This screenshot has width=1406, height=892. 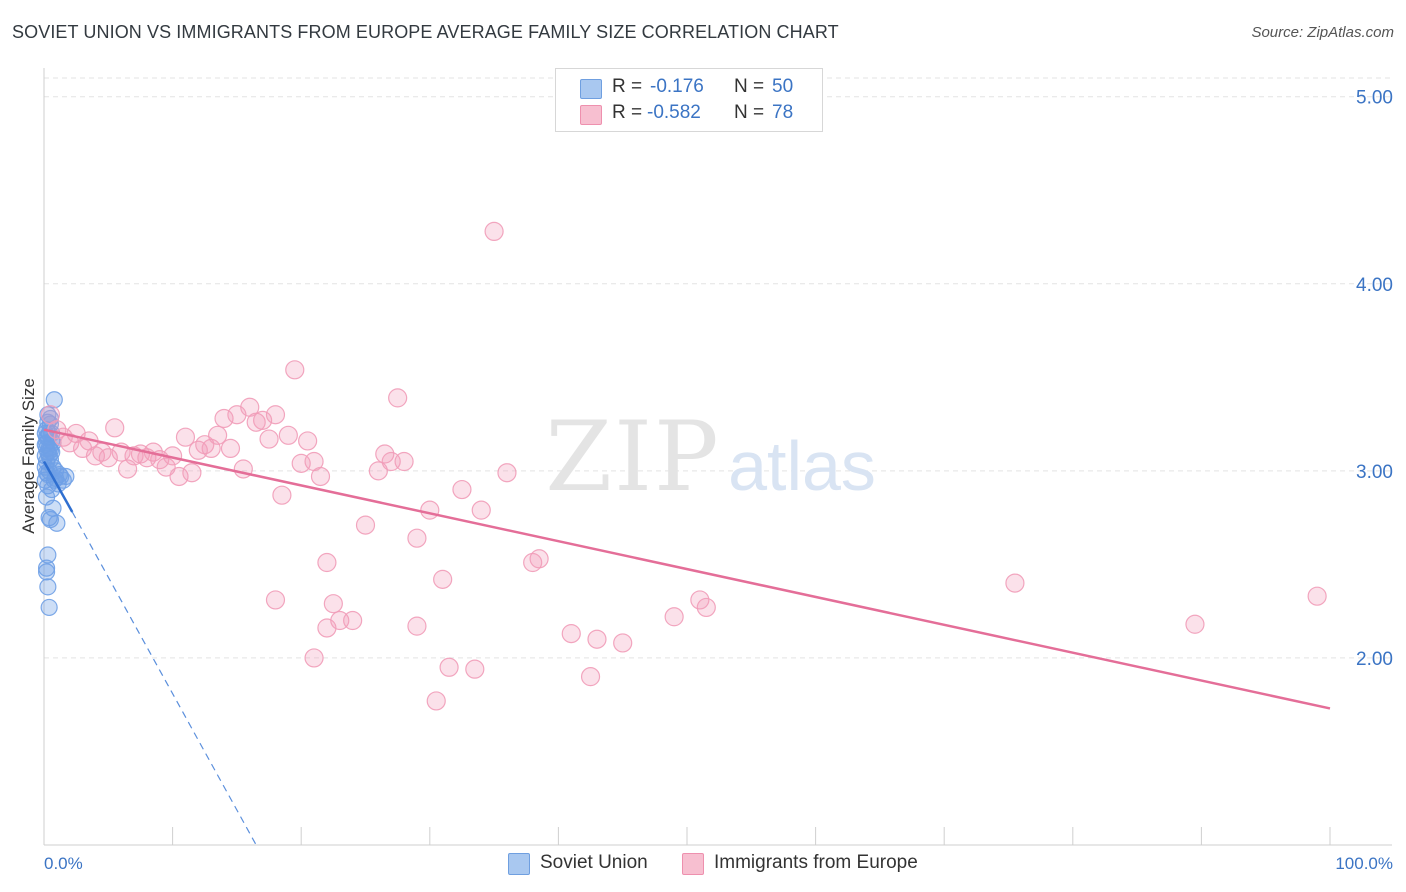 What do you see at coordinates (58, 486) in the screenshot?
I see `soviet-union-trend-line` at bounding box center [58, 486].